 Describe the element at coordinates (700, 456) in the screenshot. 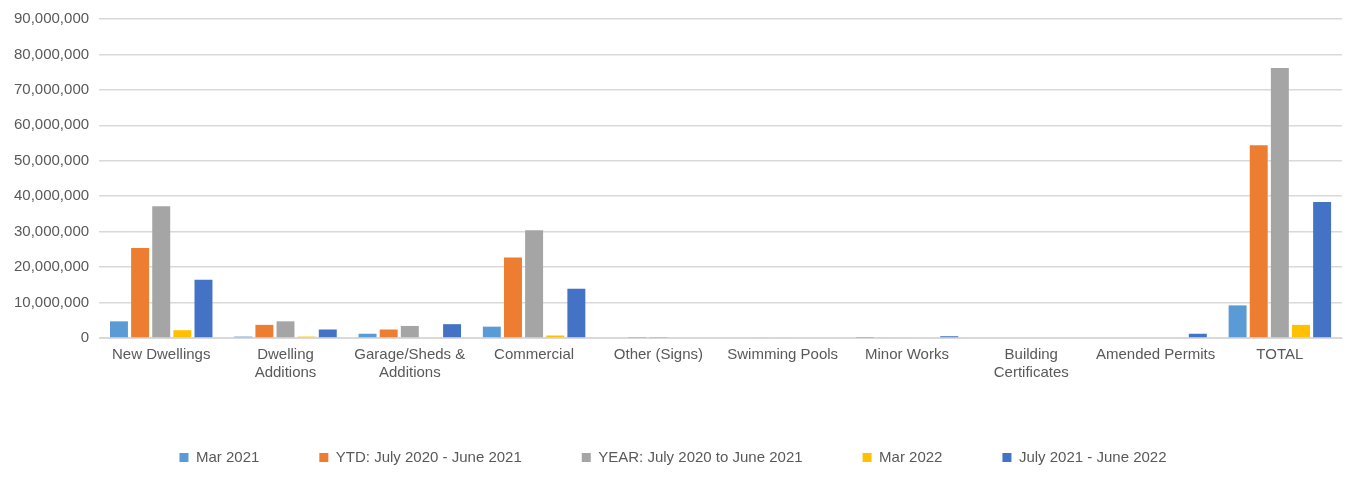

I see `legend-label: YEAR: July 2020 to June 2021` at that location.